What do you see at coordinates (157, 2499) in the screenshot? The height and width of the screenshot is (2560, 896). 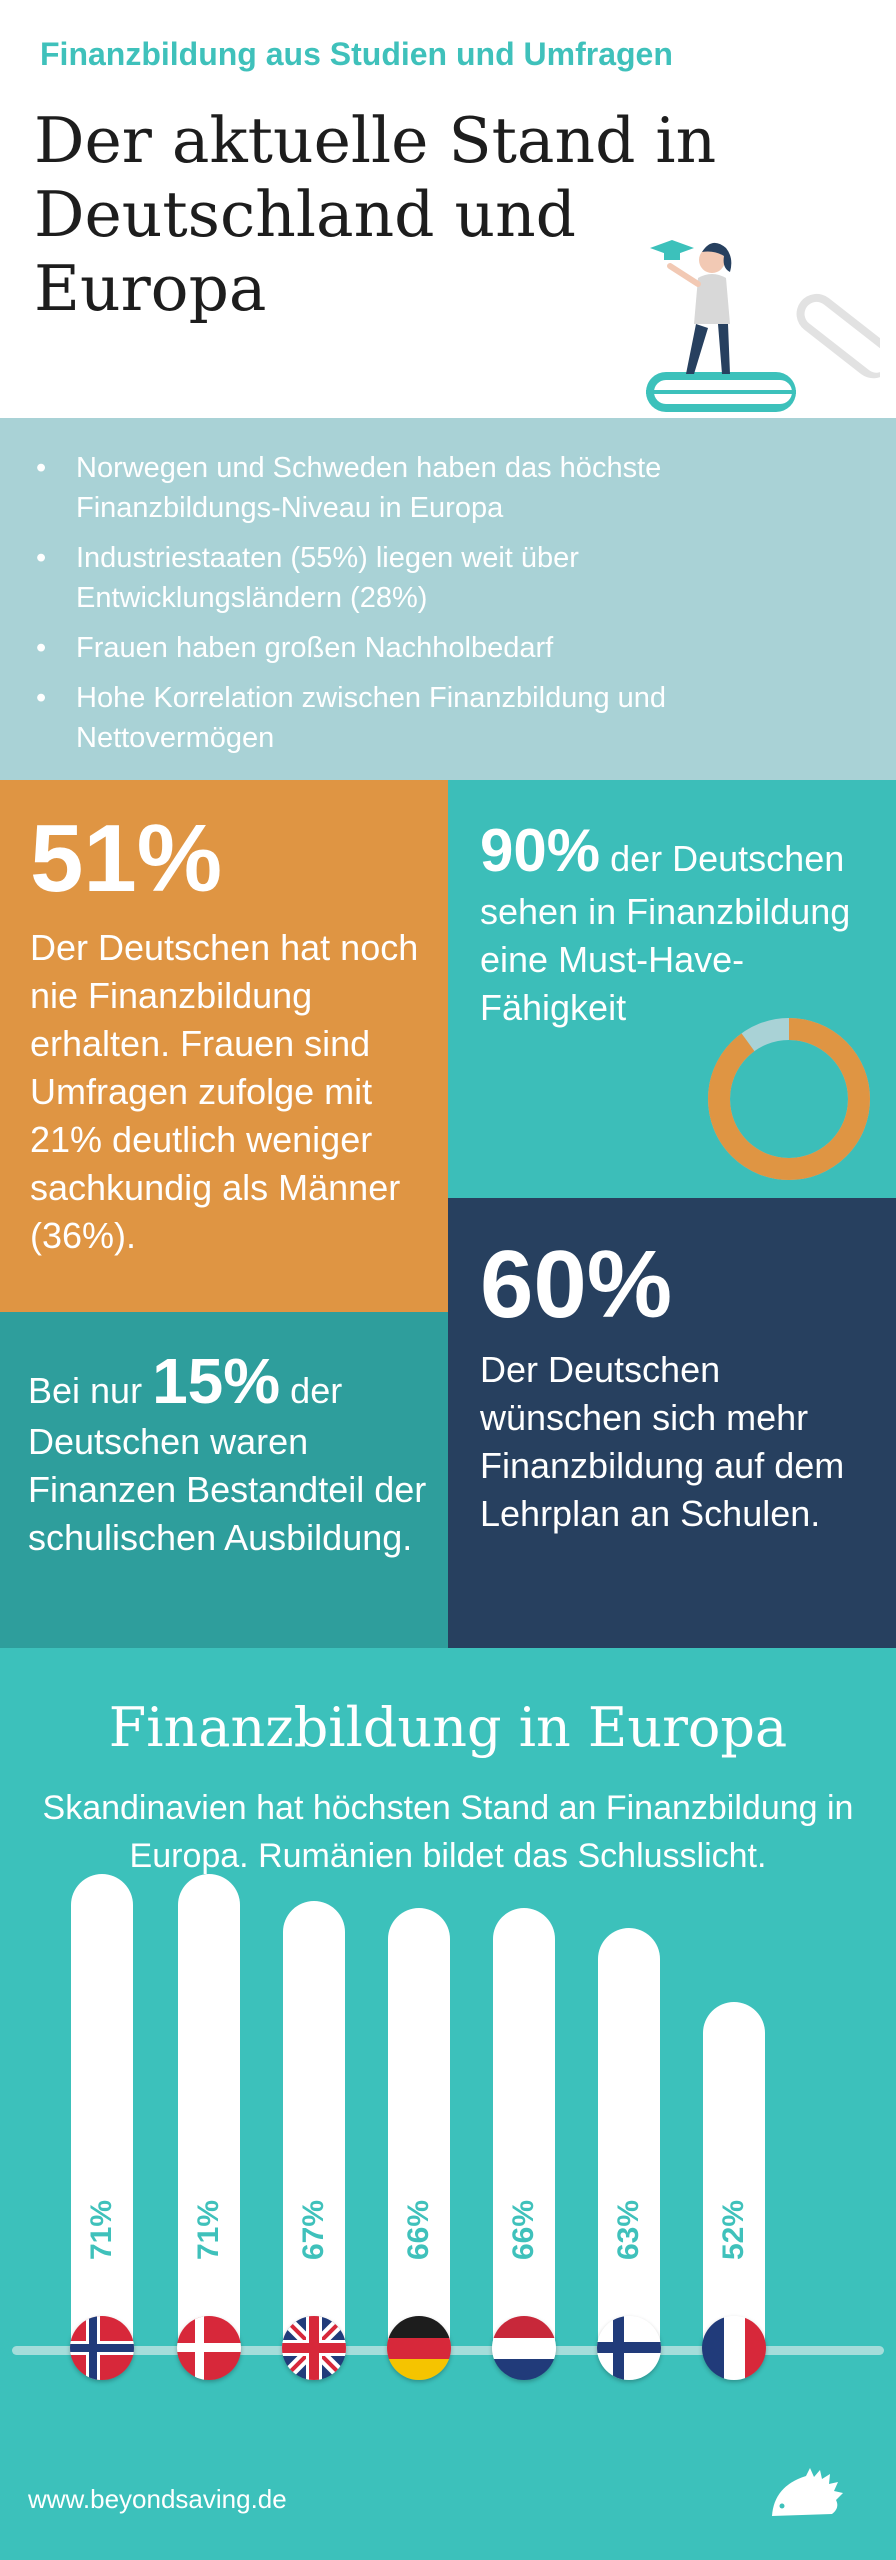 I see `footer-website-link: www.beyondsaving.de` at bounding box center [157, 2499].